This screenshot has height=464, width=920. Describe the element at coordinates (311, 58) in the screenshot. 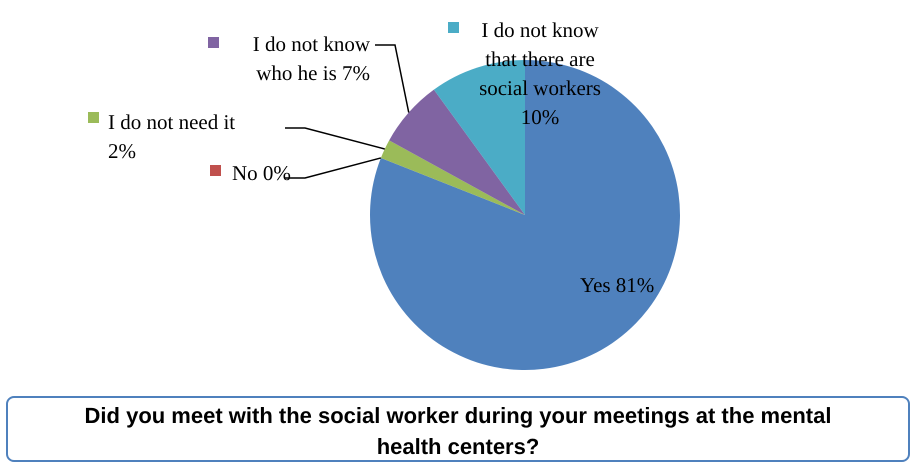

I see `legend-label: I do not know who he is 7%` at that location.